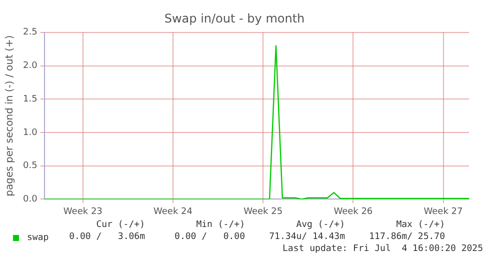 This screenshot has width=497, height=264. I want to click on y-axis-title: pages per second in (-) / out (+), so click(10, 115).